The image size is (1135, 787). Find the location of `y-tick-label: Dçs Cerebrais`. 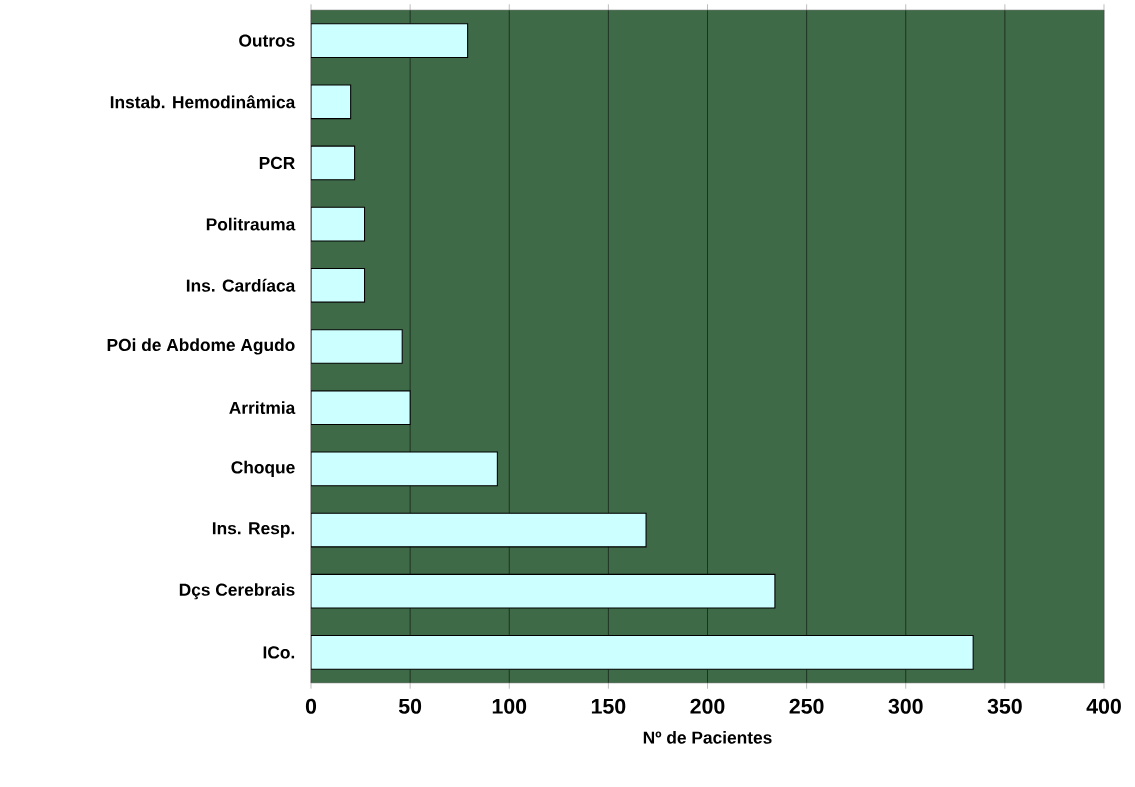

y-tick-label: Dçs Cerebrais is located at coordinates (237, 591).